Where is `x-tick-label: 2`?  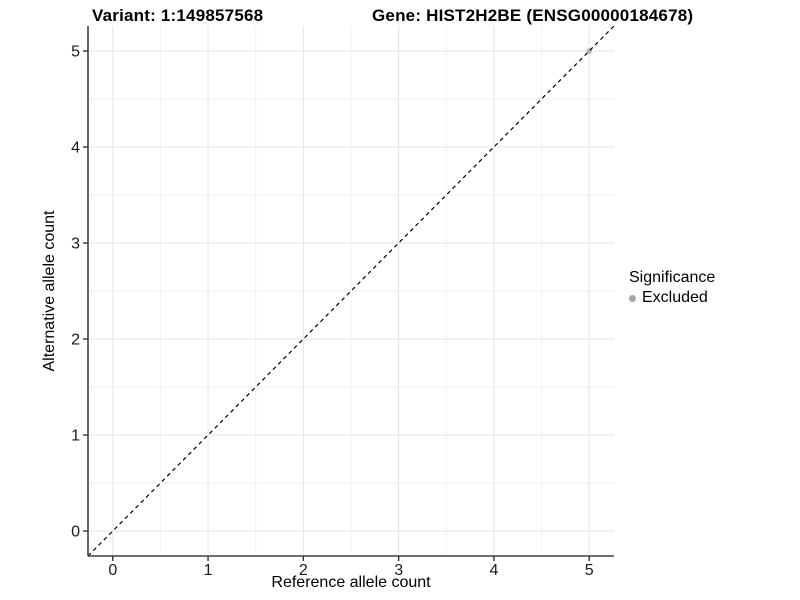 x-tick-label: 2 is located at coordinates (303, 570).